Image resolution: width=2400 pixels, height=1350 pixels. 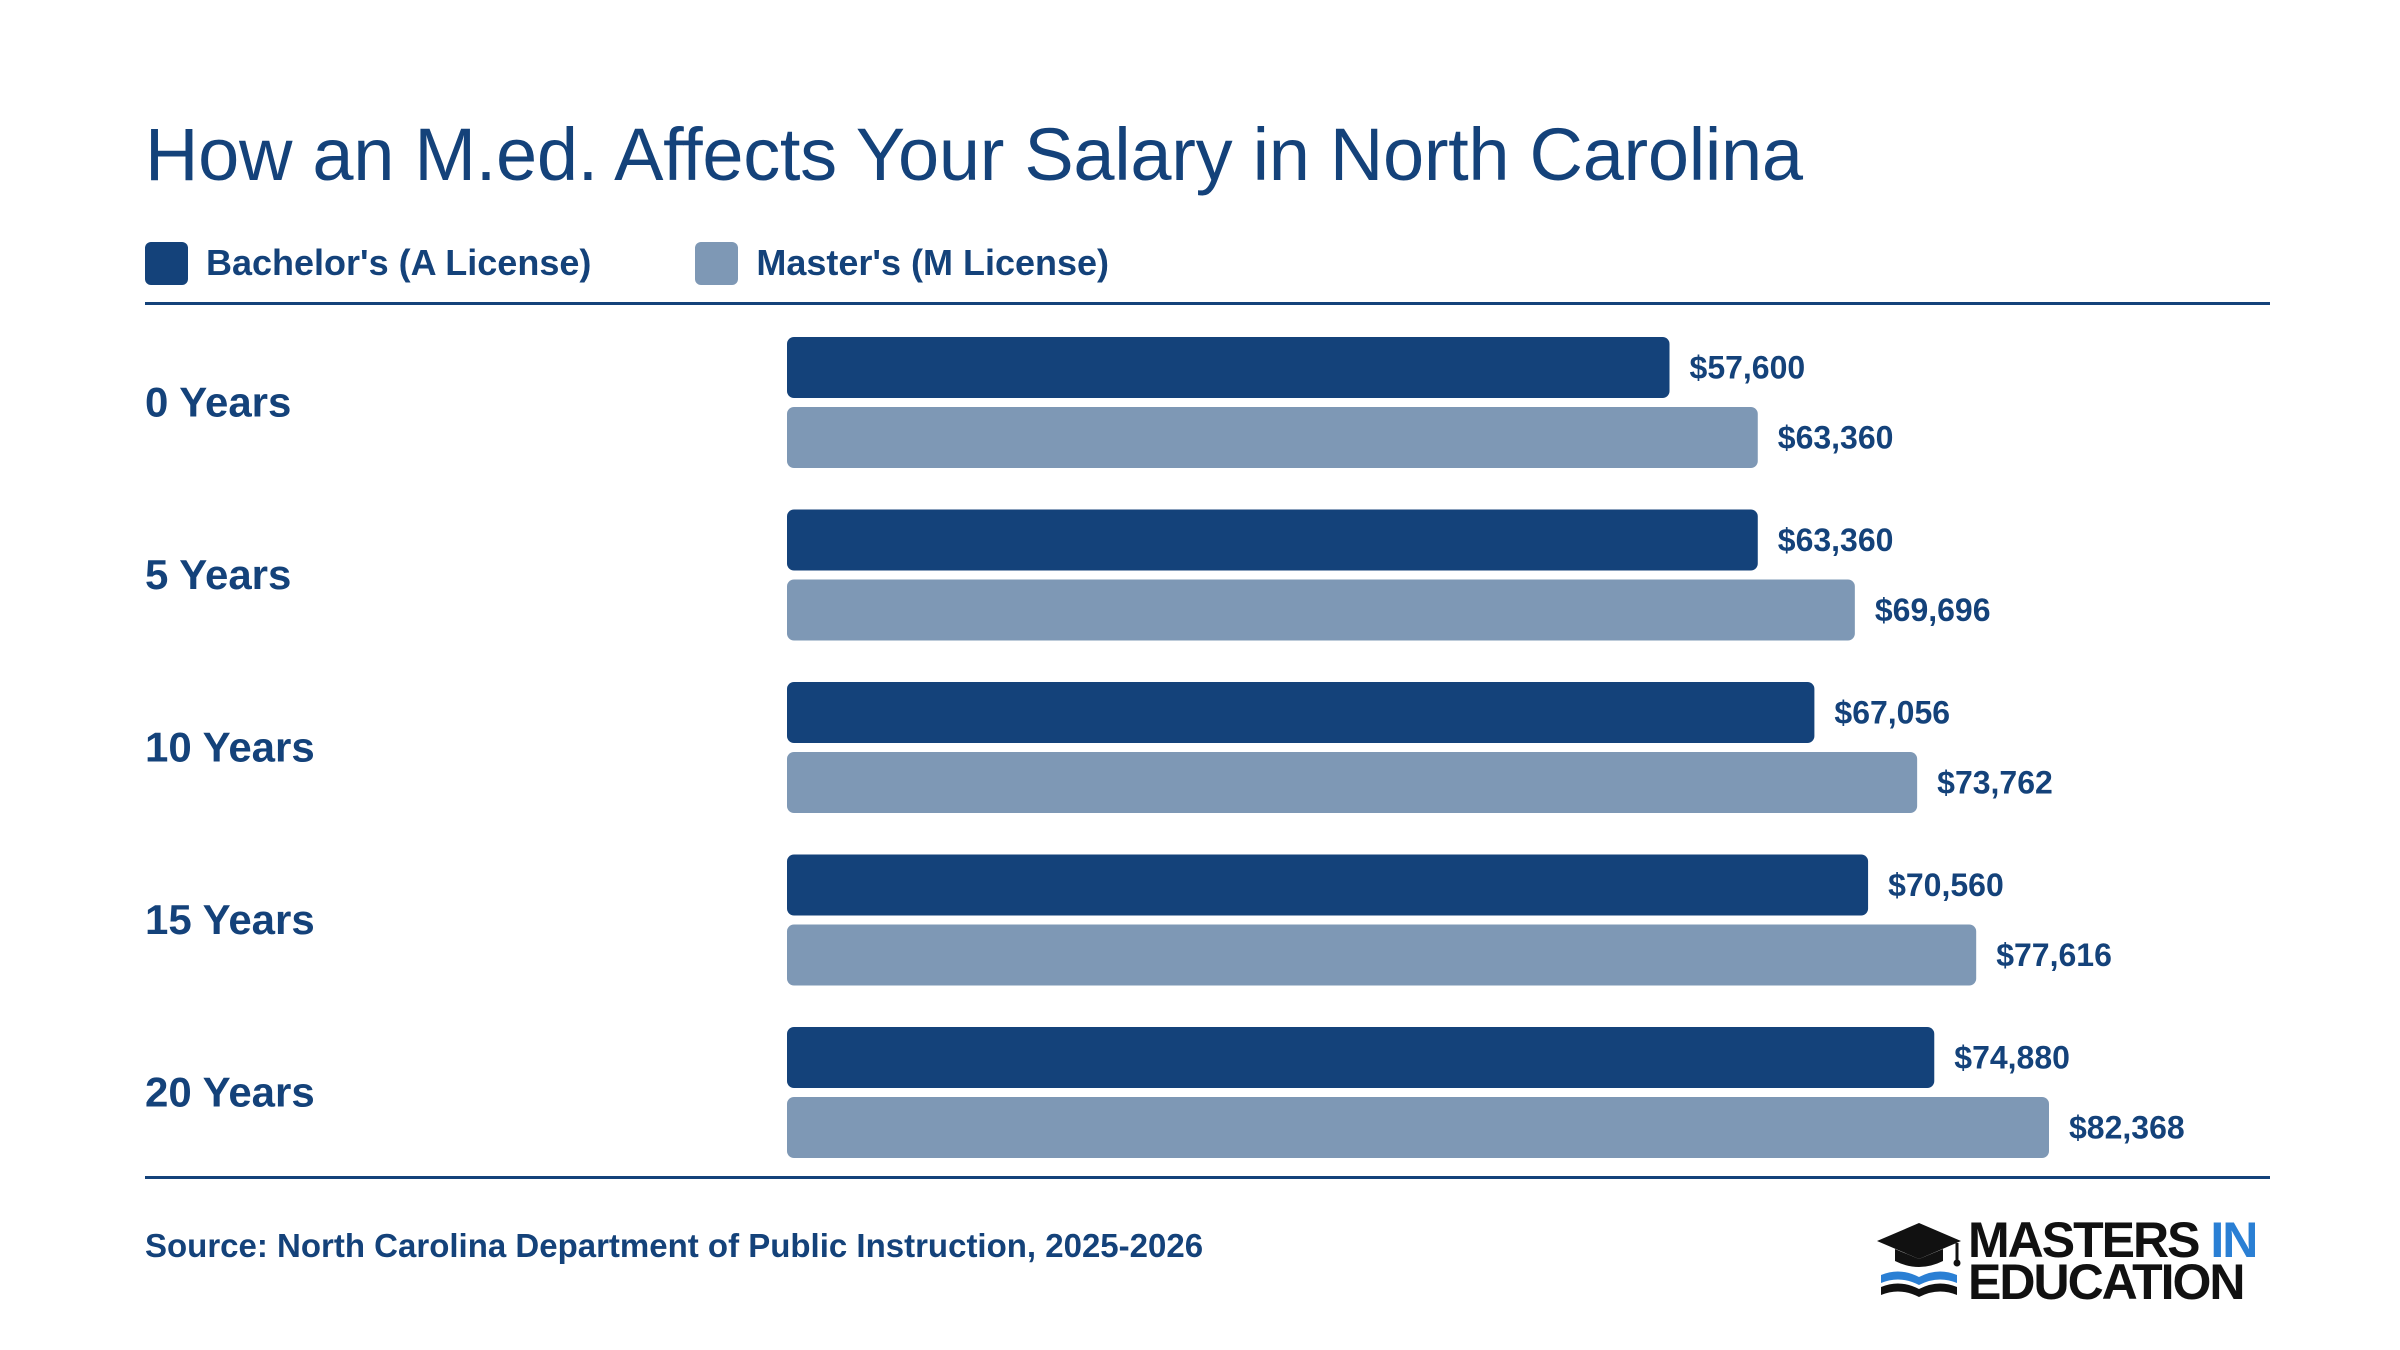 I want to click on top-divider, so click(x=1207, y=303).